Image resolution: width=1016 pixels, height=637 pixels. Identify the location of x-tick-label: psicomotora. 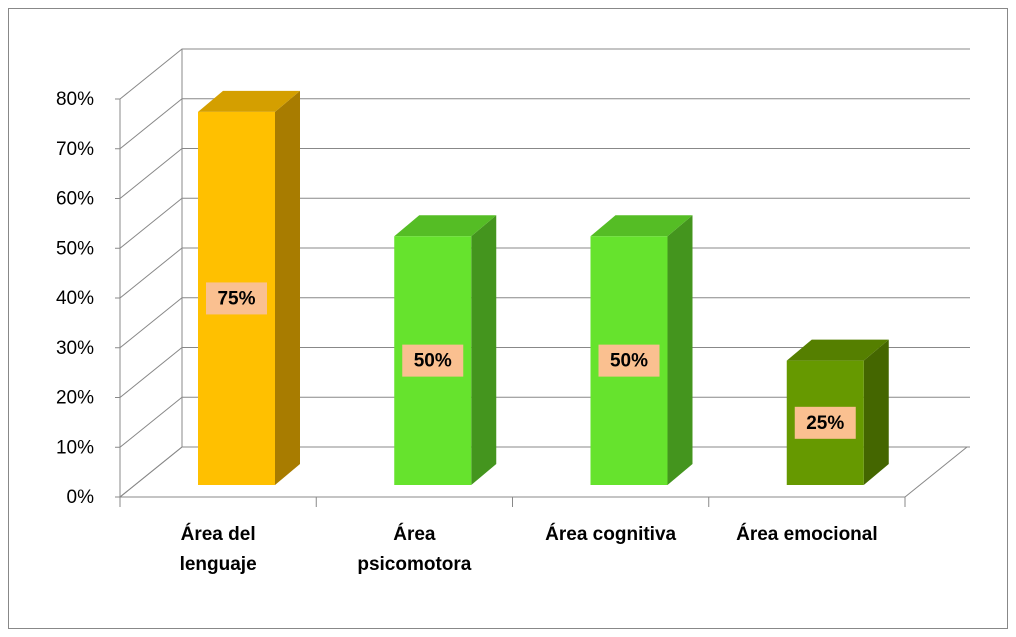
(414, 564).